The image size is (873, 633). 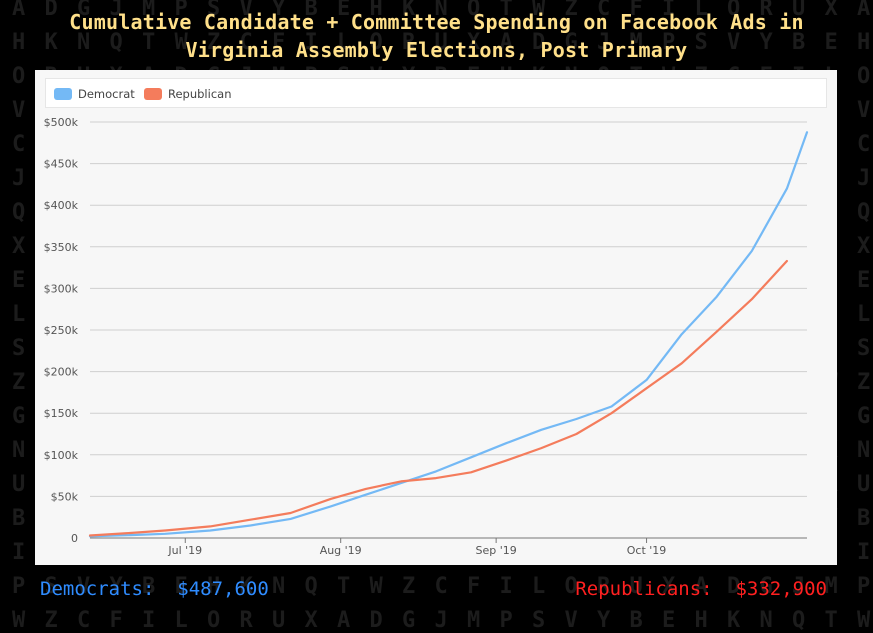 I want to click on republican-total-label: Republicans:, so click(x=644, y=589).